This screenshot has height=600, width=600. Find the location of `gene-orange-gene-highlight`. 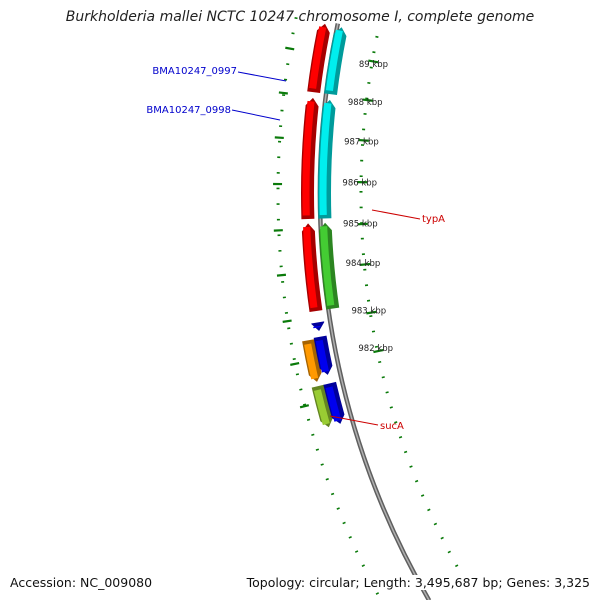

gene-orange-gene-highlight is located at coordinates (311, 361).